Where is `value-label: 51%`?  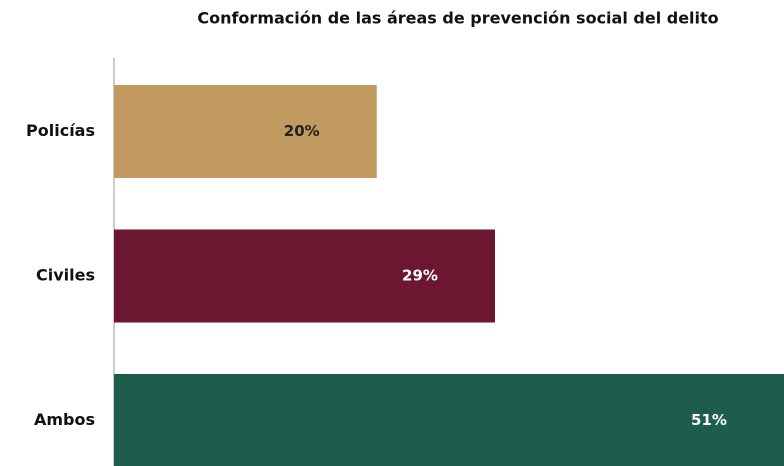 value-label: 51% is located at coordinates (709, 420).